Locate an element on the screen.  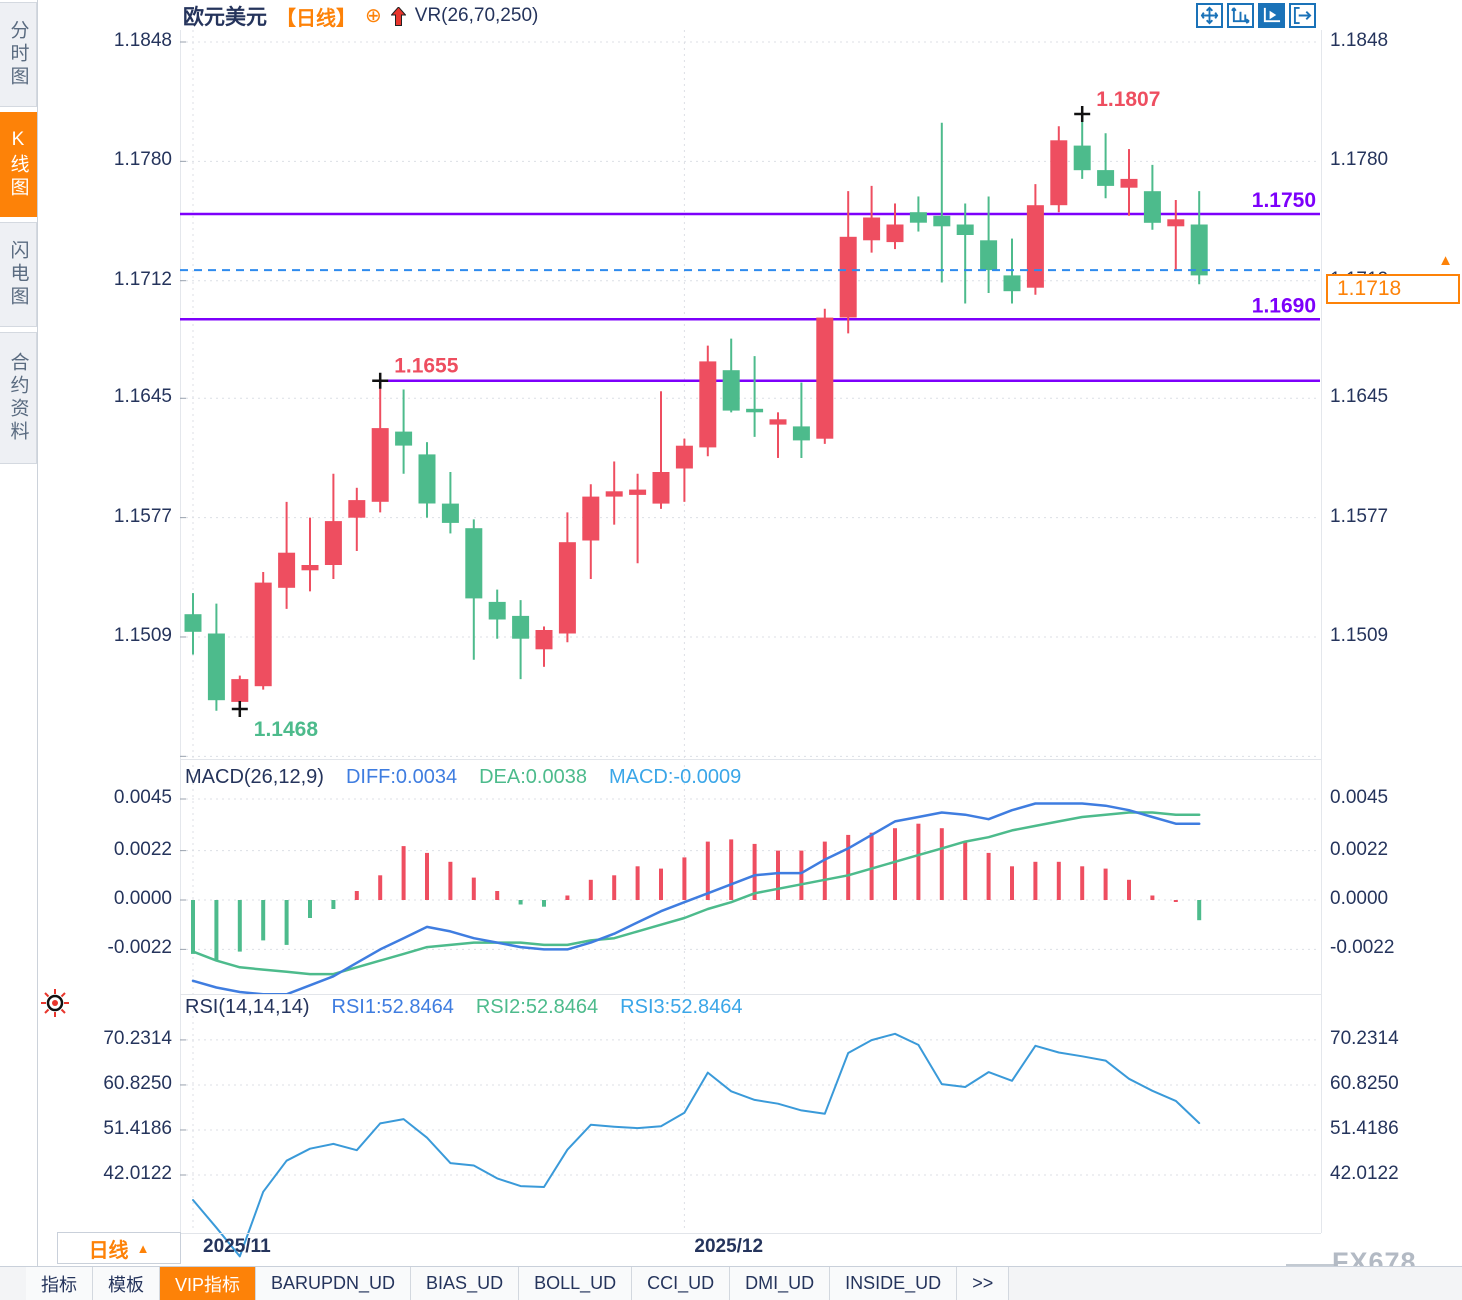
sidebar-tab-label: 合约资料 is located at coordinates (18, 398).